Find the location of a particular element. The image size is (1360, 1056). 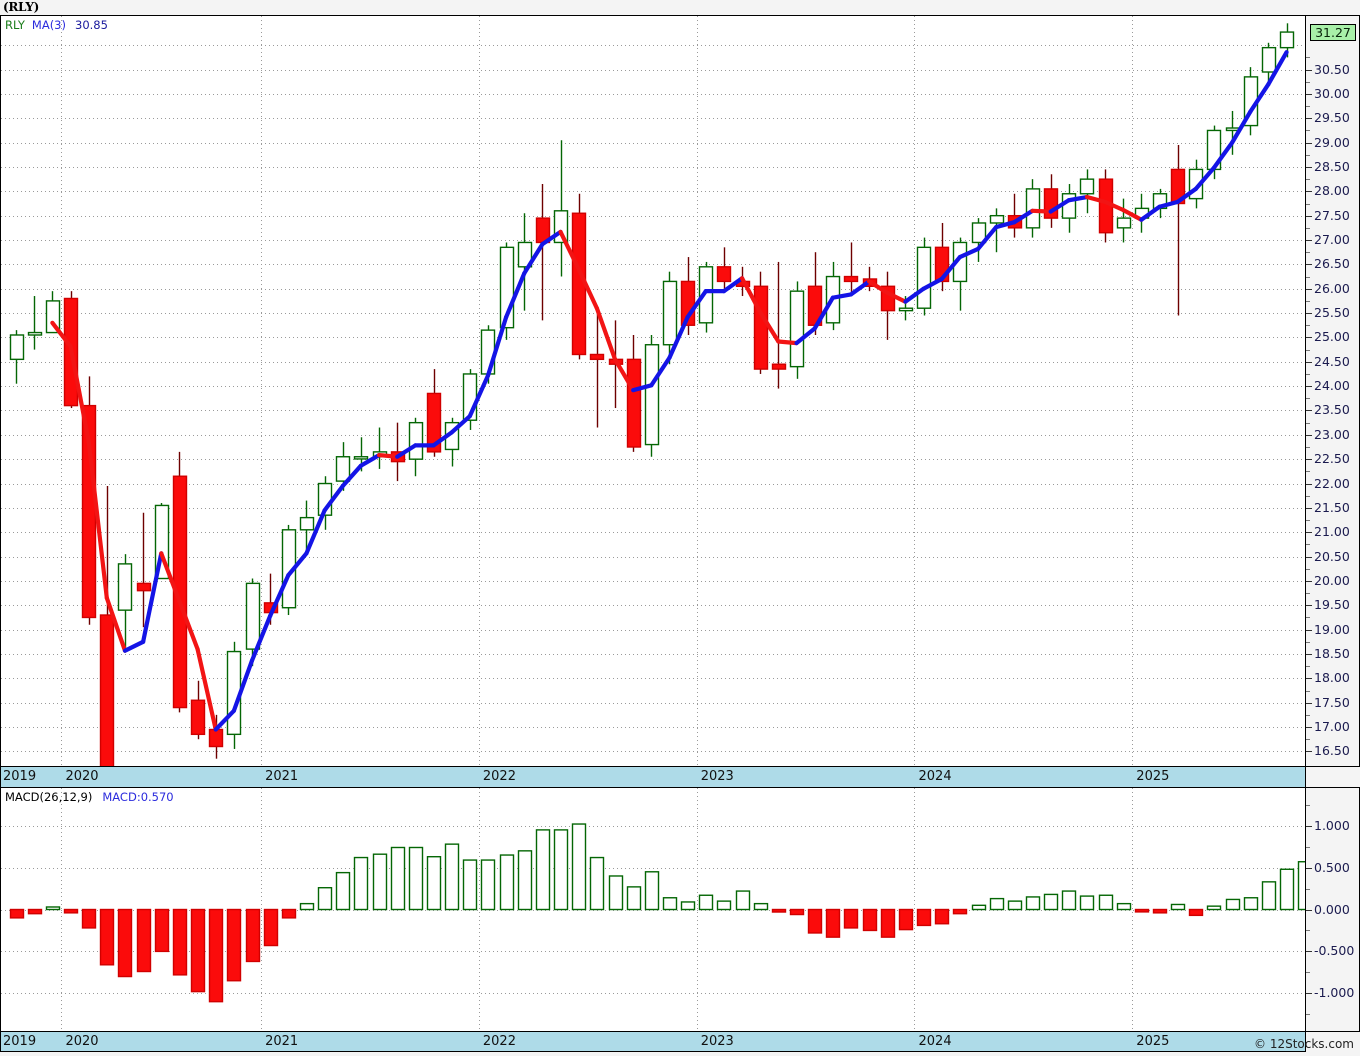

price-axis-label: 21.50 is located at coordinates (1332, 507).